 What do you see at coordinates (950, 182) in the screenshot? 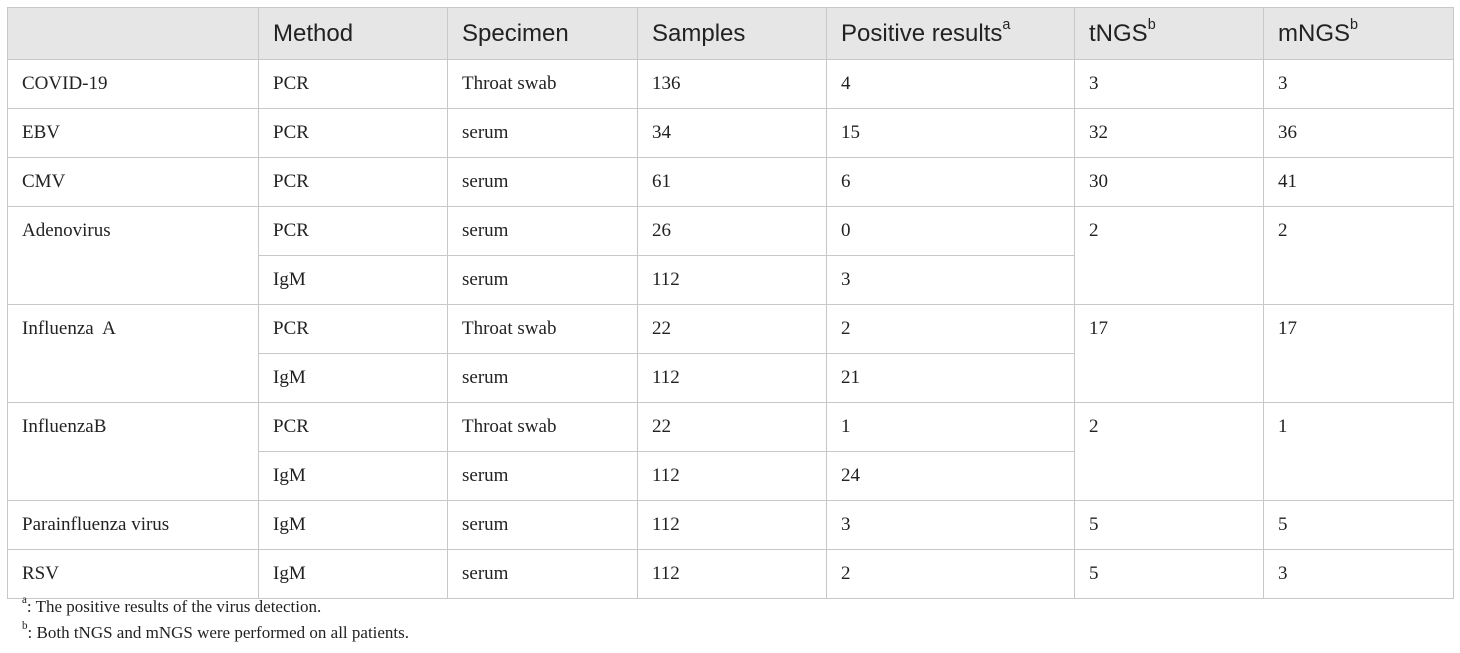
I see `positive-cell: 6` at bounding box center [950, 182].